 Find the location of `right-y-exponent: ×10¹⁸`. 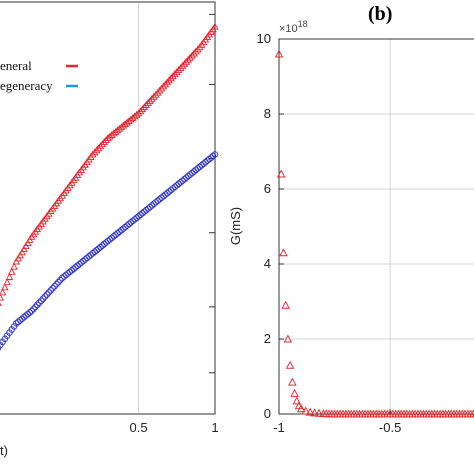

right-y-exponent: ×10¹⁸ is located at coordinates (293, 27).